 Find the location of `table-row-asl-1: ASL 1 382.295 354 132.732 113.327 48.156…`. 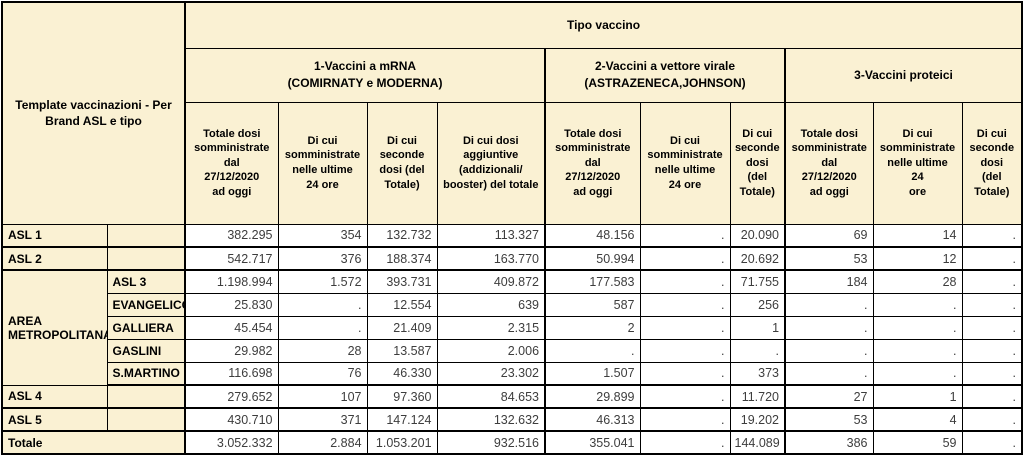

table-row-asl-1: ASL 1 382.295 354 132.732 113.327 48.156… is located at coordinates (512, 235).